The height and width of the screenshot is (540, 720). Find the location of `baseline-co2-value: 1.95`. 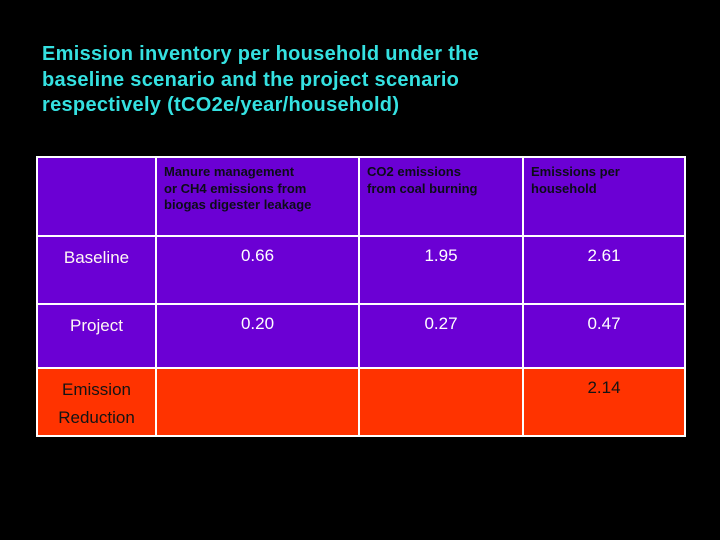

baseline-co2-value: 1.95 is located at coordinates (441, 270).